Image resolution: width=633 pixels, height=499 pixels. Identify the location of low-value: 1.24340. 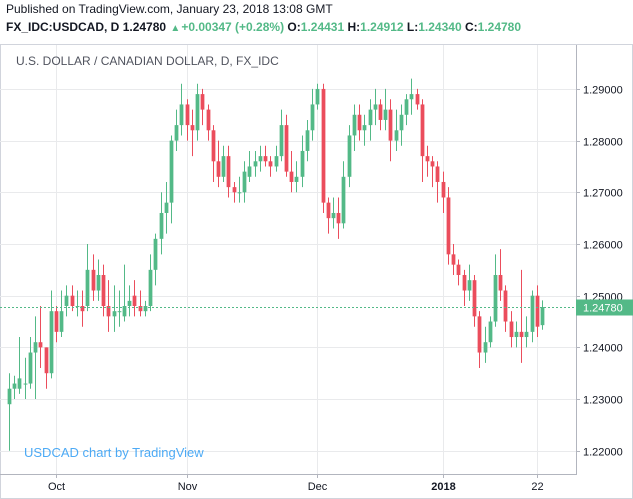
(440, 27).